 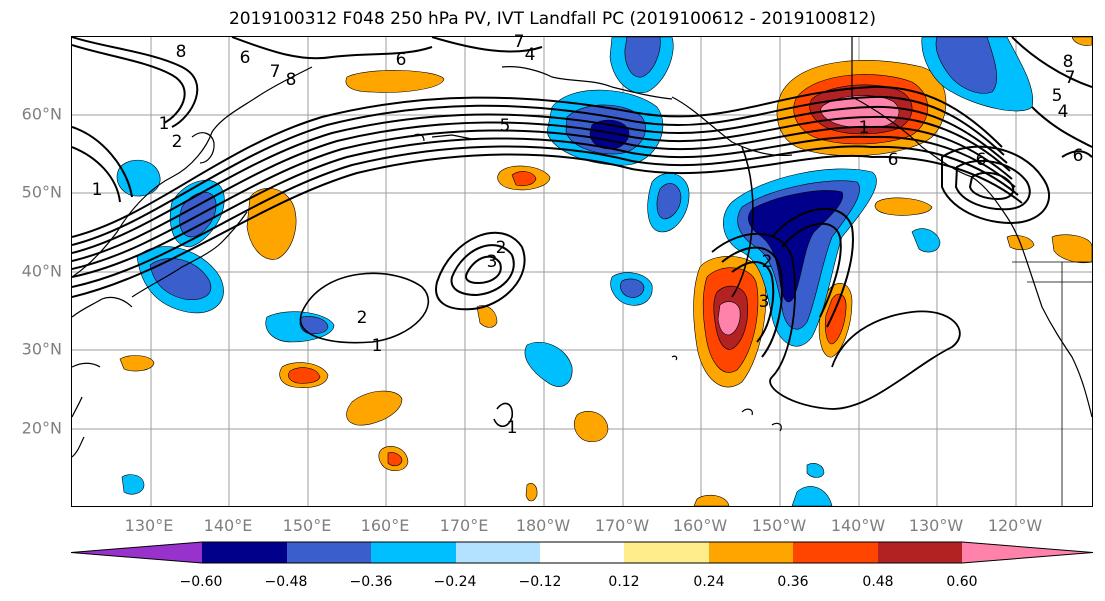 I want to click on latitude-label: 60°N, so click(x=41, y=114).